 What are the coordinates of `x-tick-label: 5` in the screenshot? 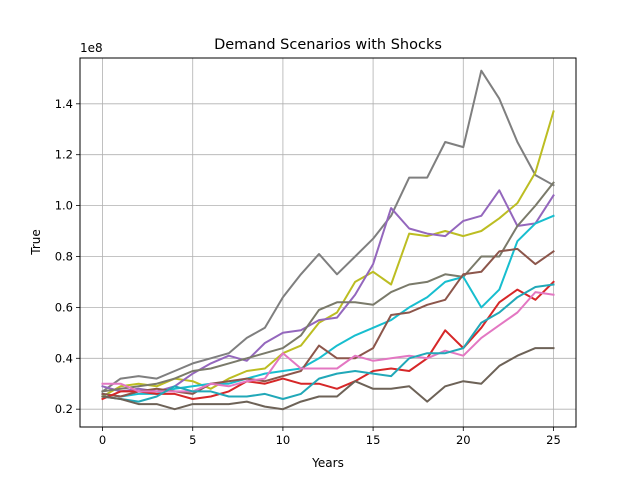 It's located at (192, 440).